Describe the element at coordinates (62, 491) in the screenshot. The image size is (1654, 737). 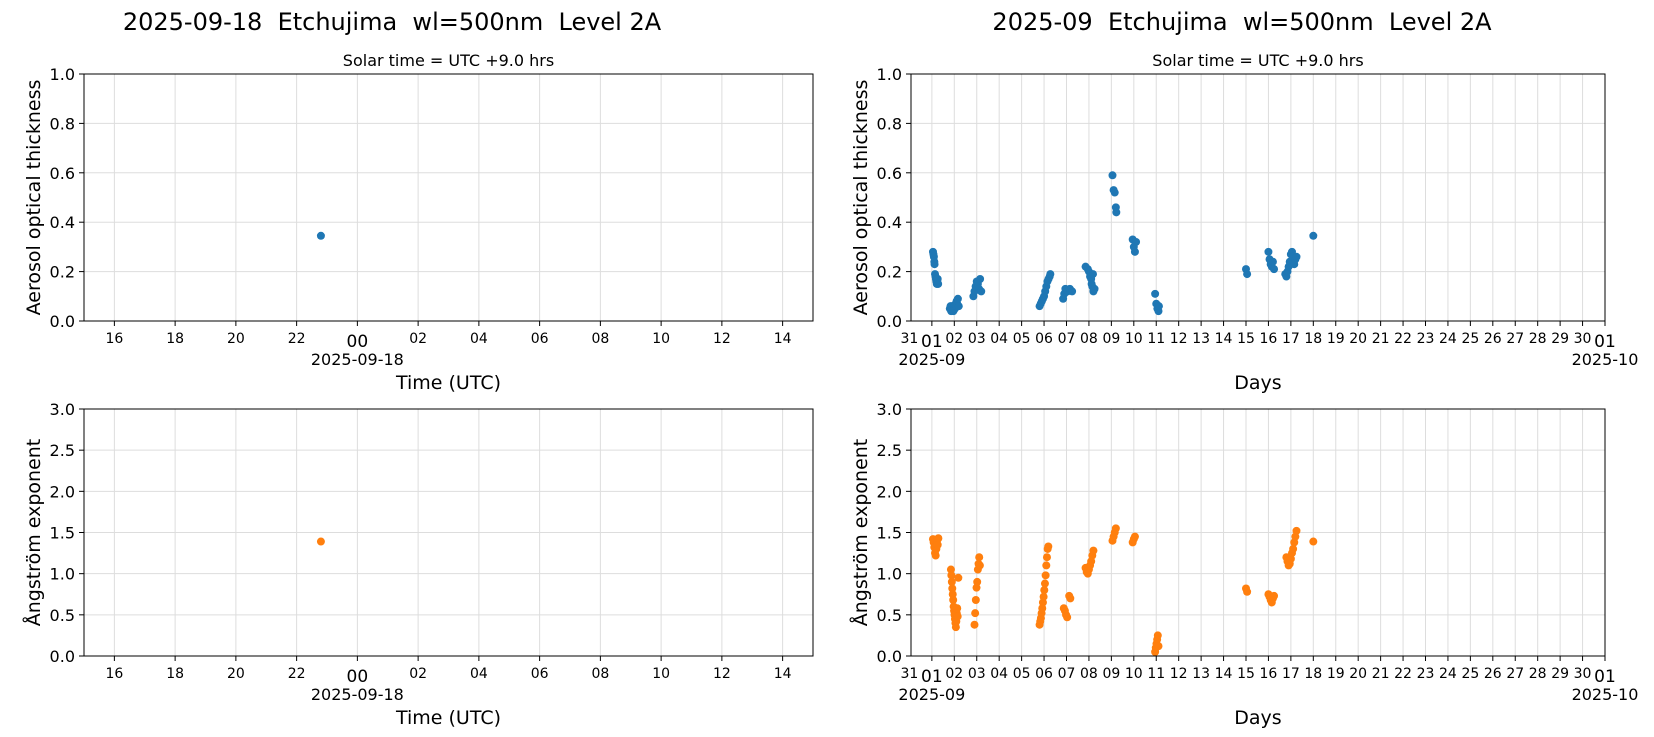
I see `y-tick-label: 2.0` at that location.